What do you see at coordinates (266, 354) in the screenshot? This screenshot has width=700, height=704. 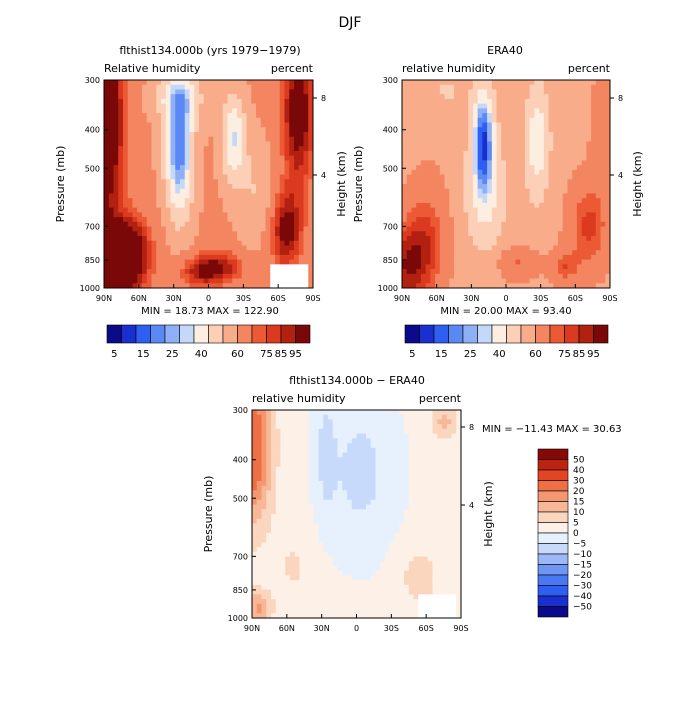 I see `panel-model-colorbar-label: 75` at bounding box center [266, 354].